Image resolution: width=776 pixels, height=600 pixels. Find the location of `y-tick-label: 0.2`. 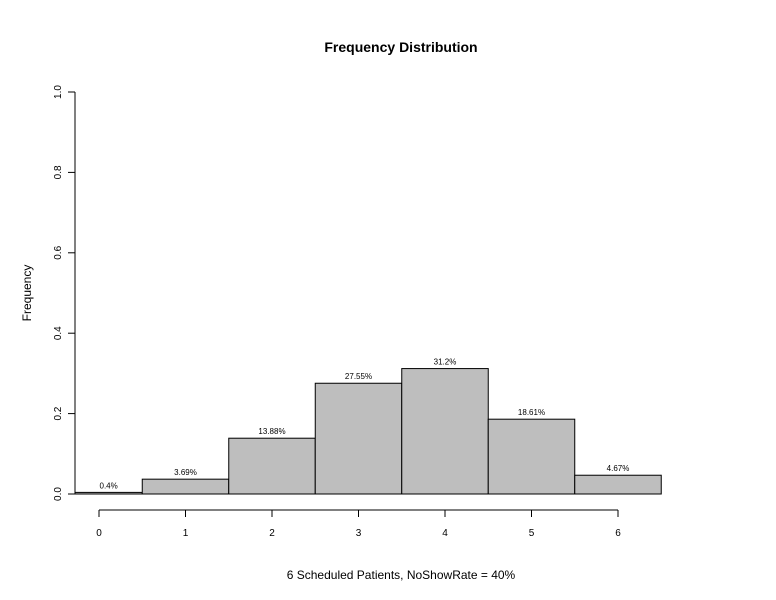

y-tick-label: 0.2 is located at coordinates (58, 413).